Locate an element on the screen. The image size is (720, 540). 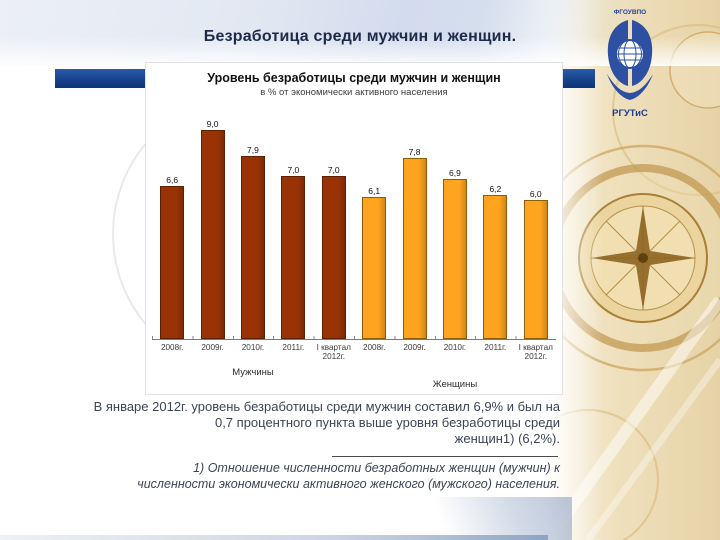
bar-slot: 7,9 is located at coordinates (253, 242).